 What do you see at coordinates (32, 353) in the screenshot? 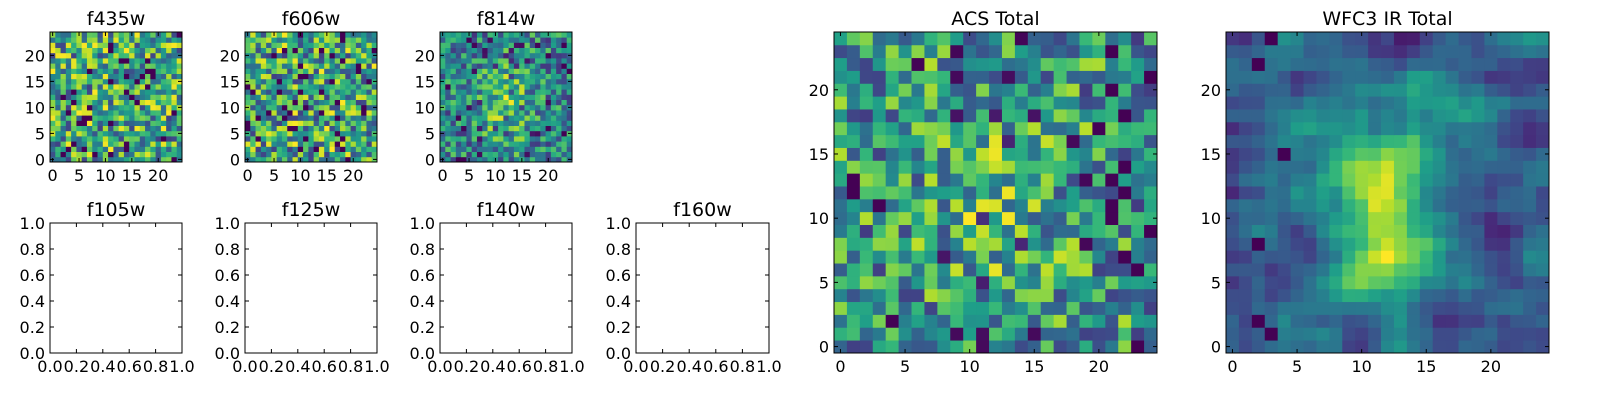
I see `y-tick-label: 0.0` at bounding box center [32, 353].